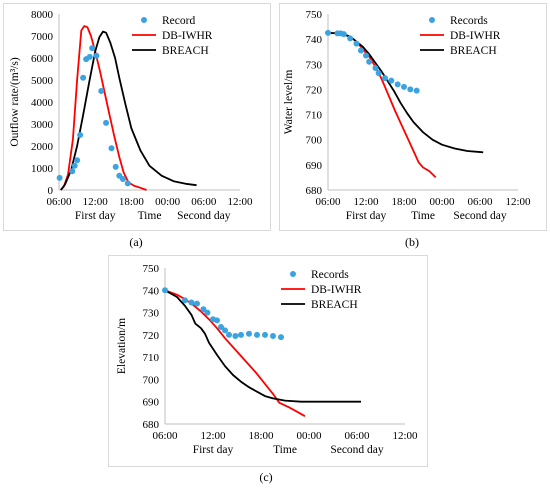 The image size is (550, 488). I want to click on y-axis-label: Outflow rate/(m³/s), so click(15, 102).